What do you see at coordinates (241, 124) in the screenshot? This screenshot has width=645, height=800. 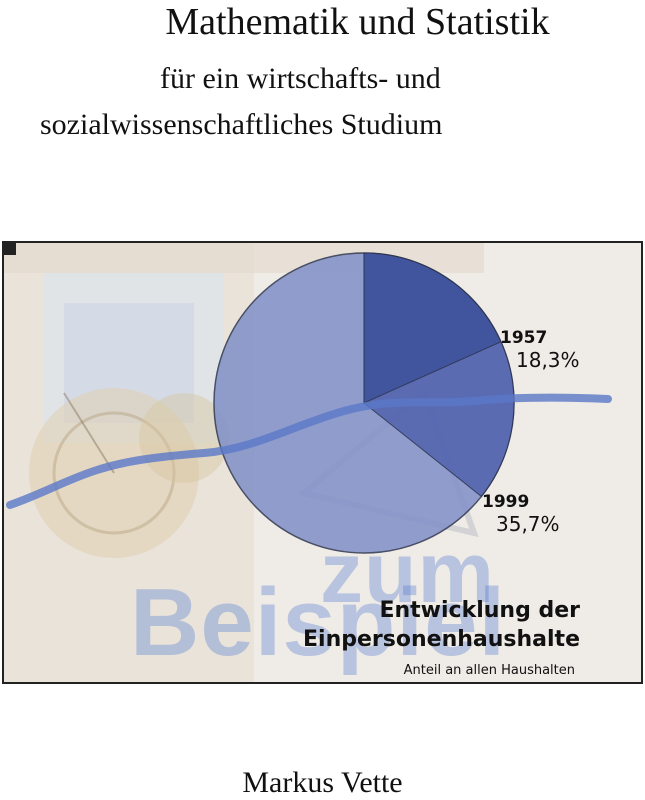 I see `subtitle-line-2: sozialwissenschaftliches Studium` at bounding box center [241, 124].